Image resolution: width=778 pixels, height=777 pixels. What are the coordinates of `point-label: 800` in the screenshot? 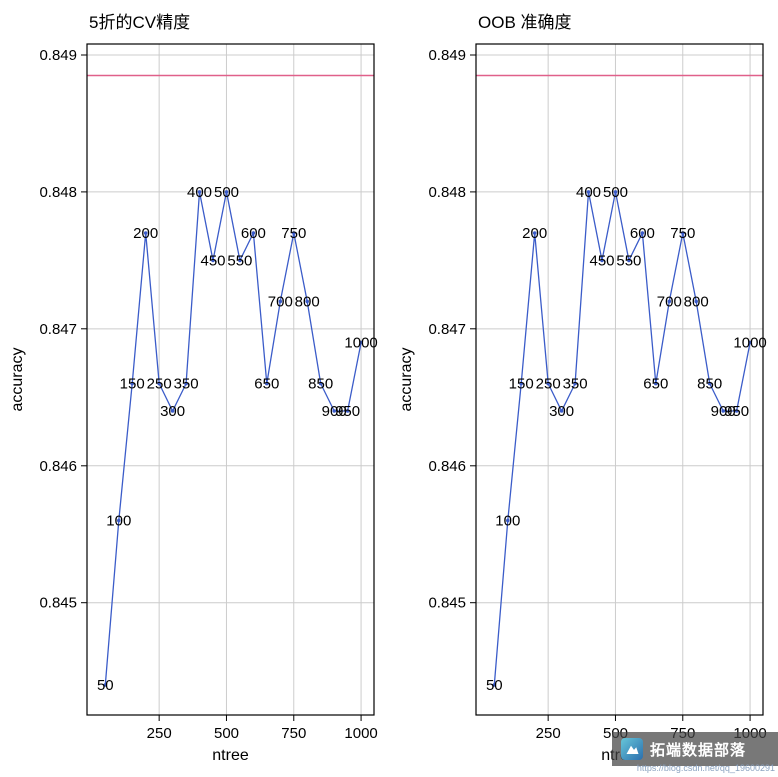 It's located at (696, 301).